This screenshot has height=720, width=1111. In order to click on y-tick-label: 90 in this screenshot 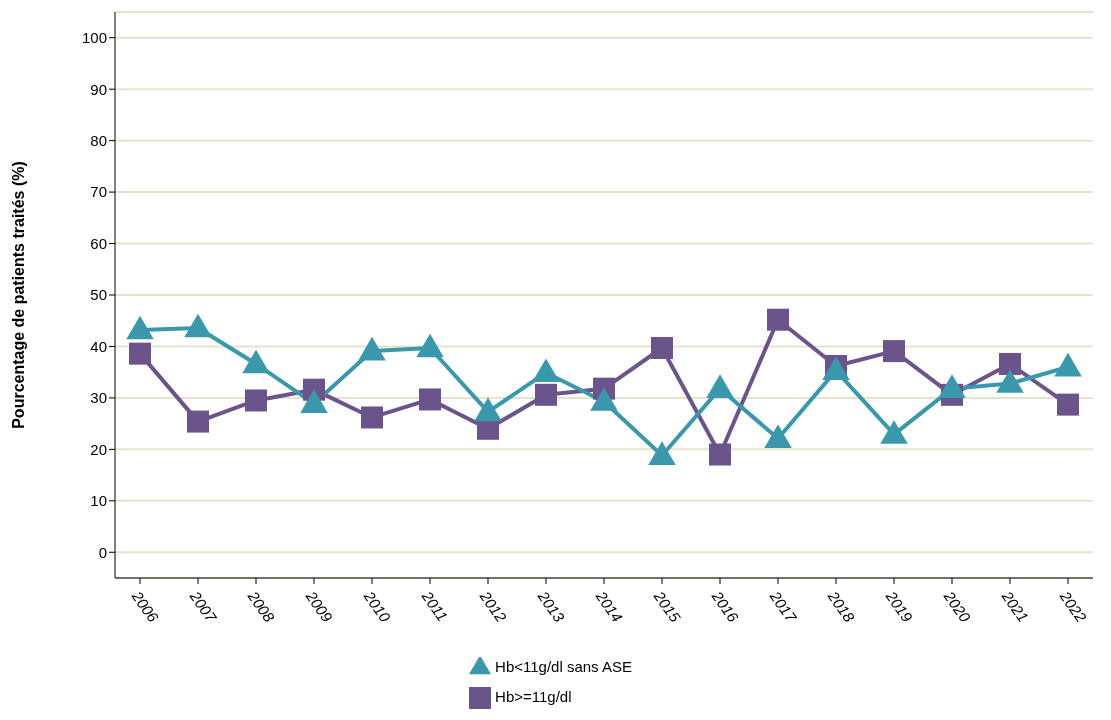, I will do `click(98, 89)`.